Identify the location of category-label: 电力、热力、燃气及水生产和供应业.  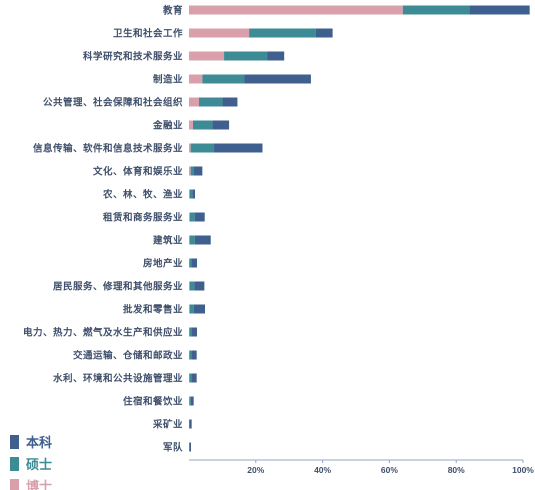
(103, 333).